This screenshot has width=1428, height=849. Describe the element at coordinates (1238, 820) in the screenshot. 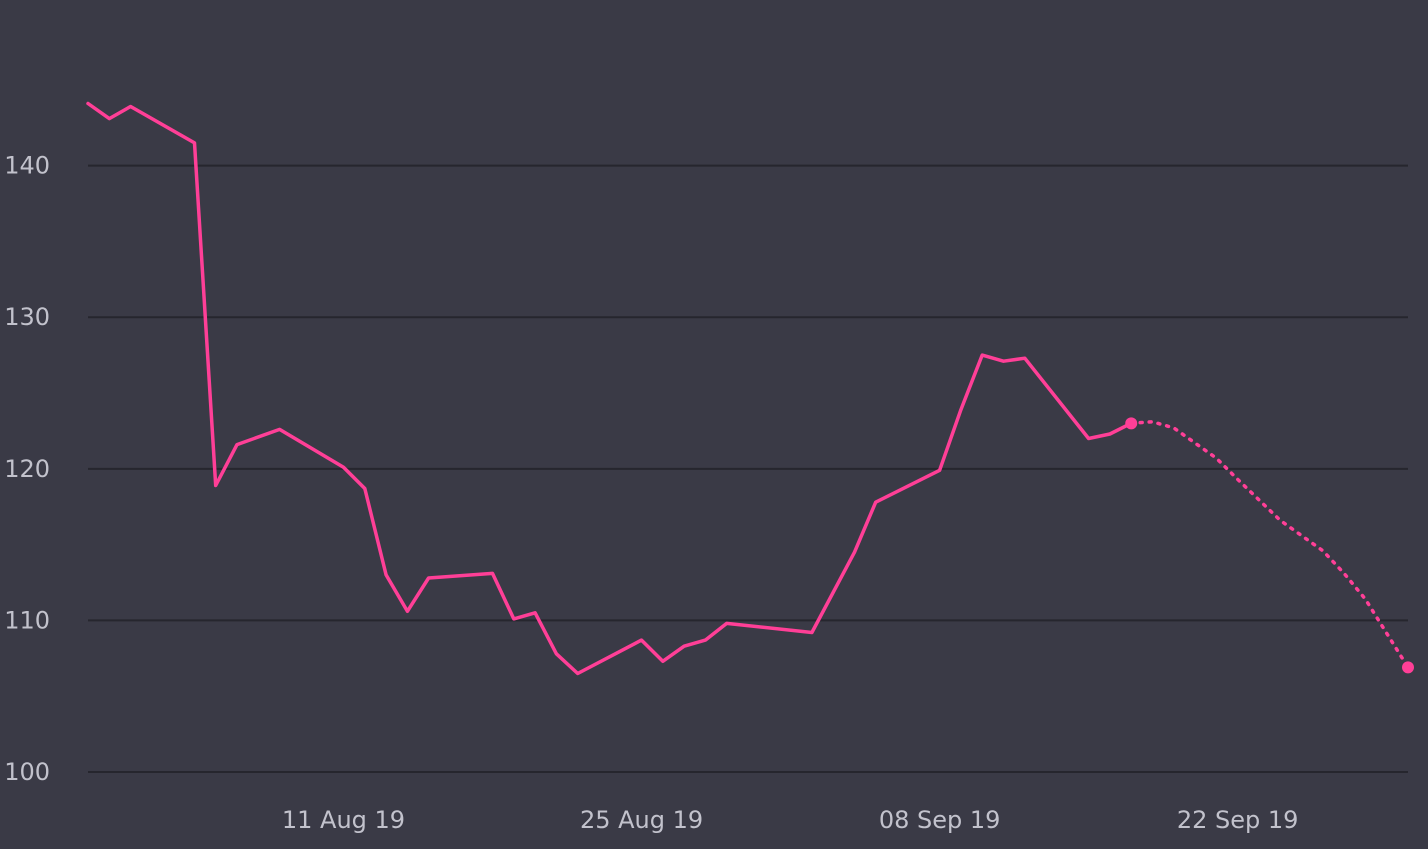

I see `x-tick-label: 22 Sep 19` at that location.